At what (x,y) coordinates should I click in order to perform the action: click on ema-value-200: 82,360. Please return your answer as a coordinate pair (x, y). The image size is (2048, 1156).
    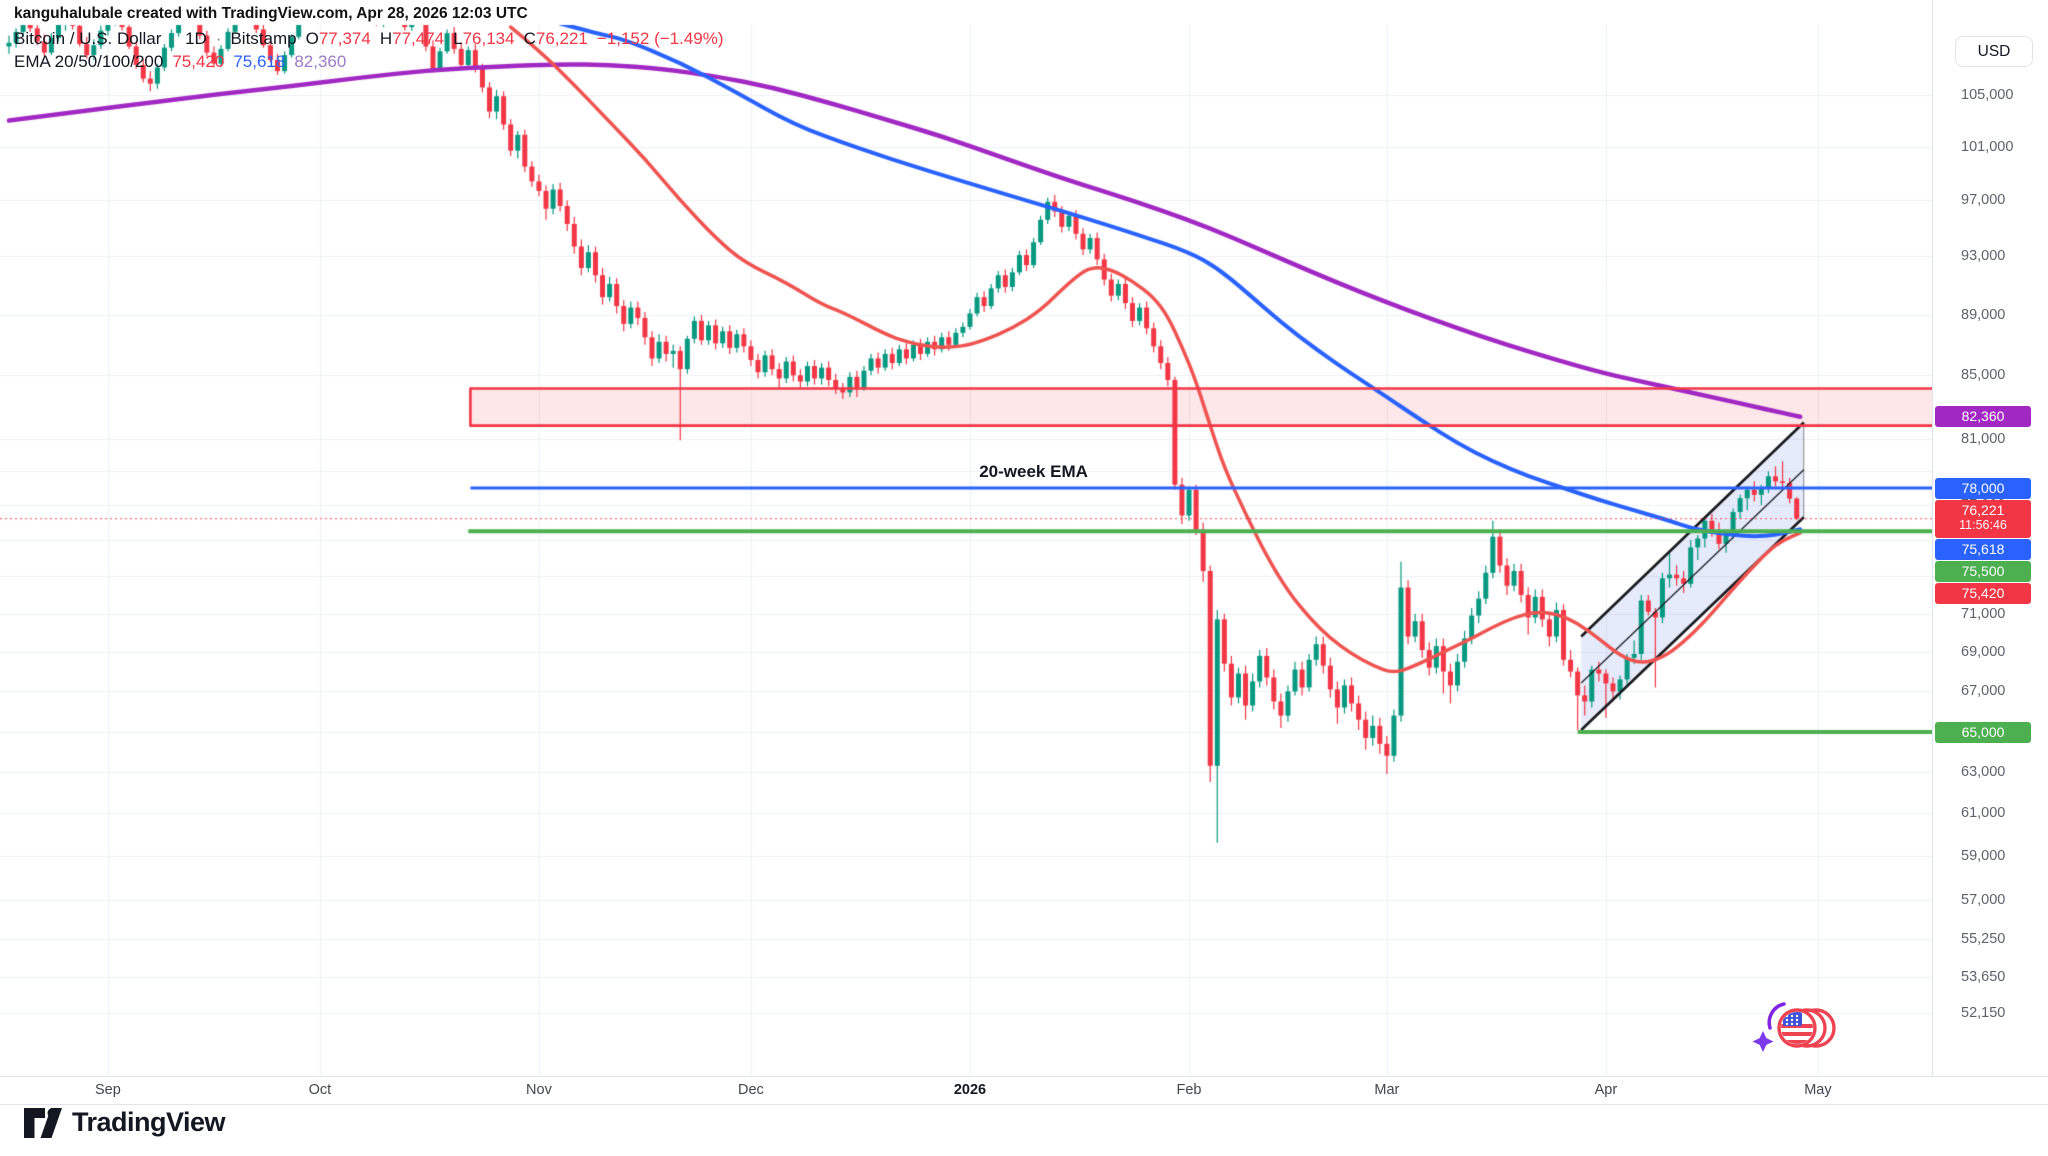
    Looking at the image, I should click on (320, 61).